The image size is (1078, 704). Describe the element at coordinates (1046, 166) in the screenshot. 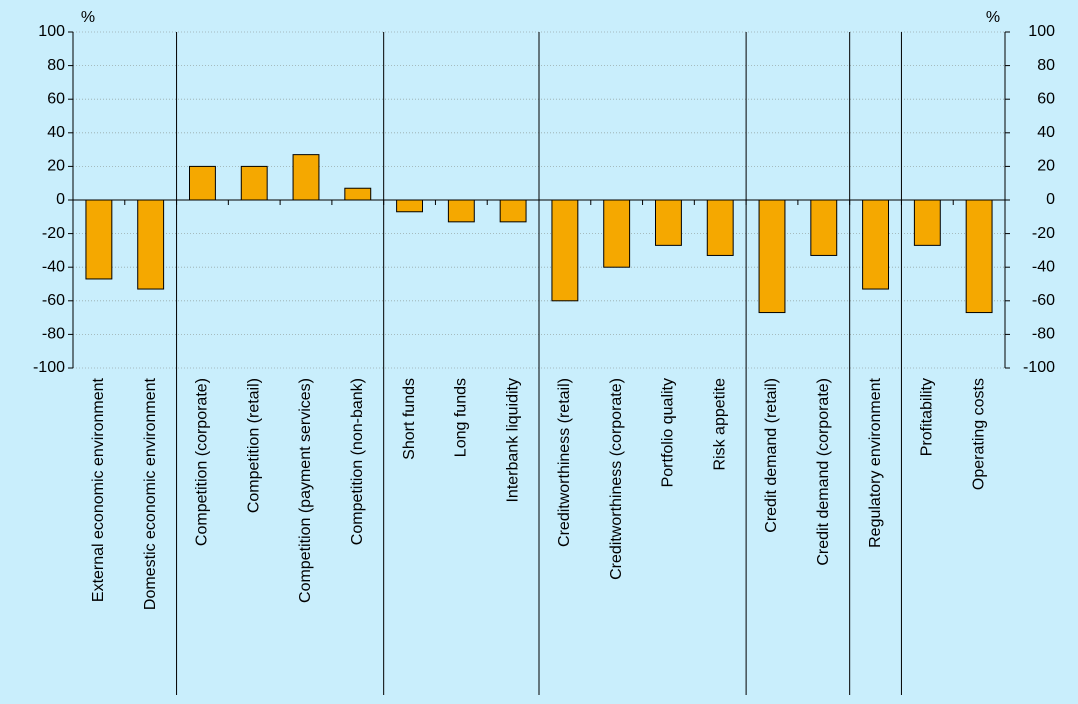

I see `y2-tick-label: 20` at that location.